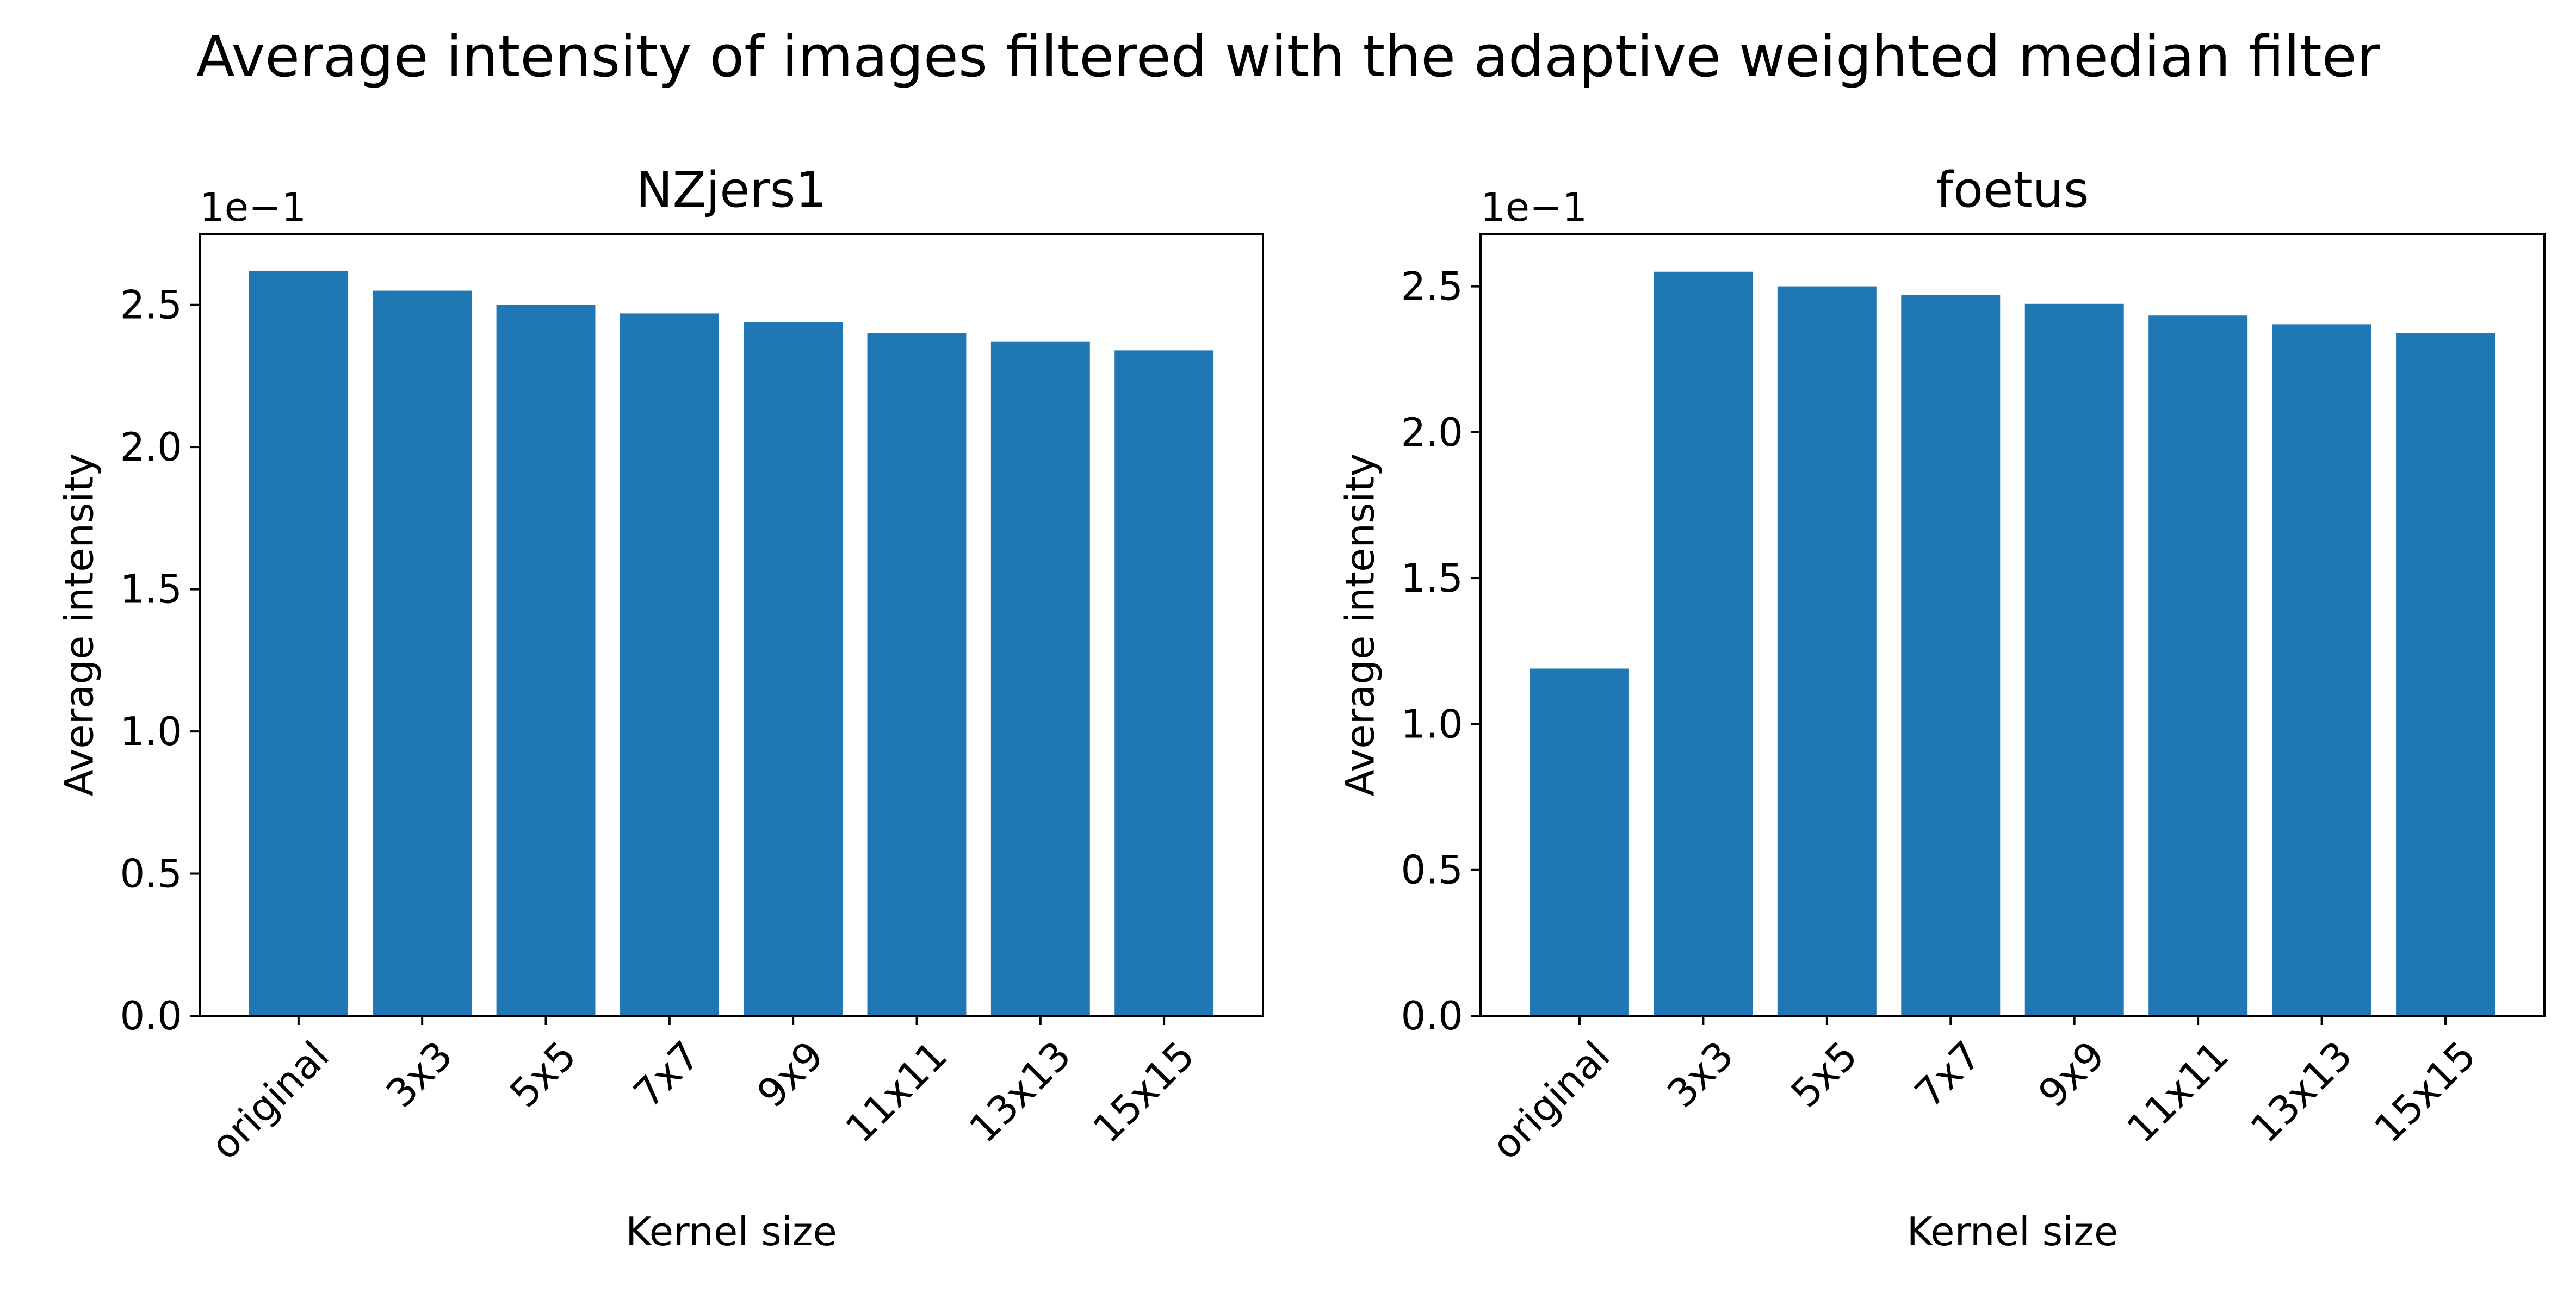  I want to click on subplot-title: NZjers1, so click(731, 190).